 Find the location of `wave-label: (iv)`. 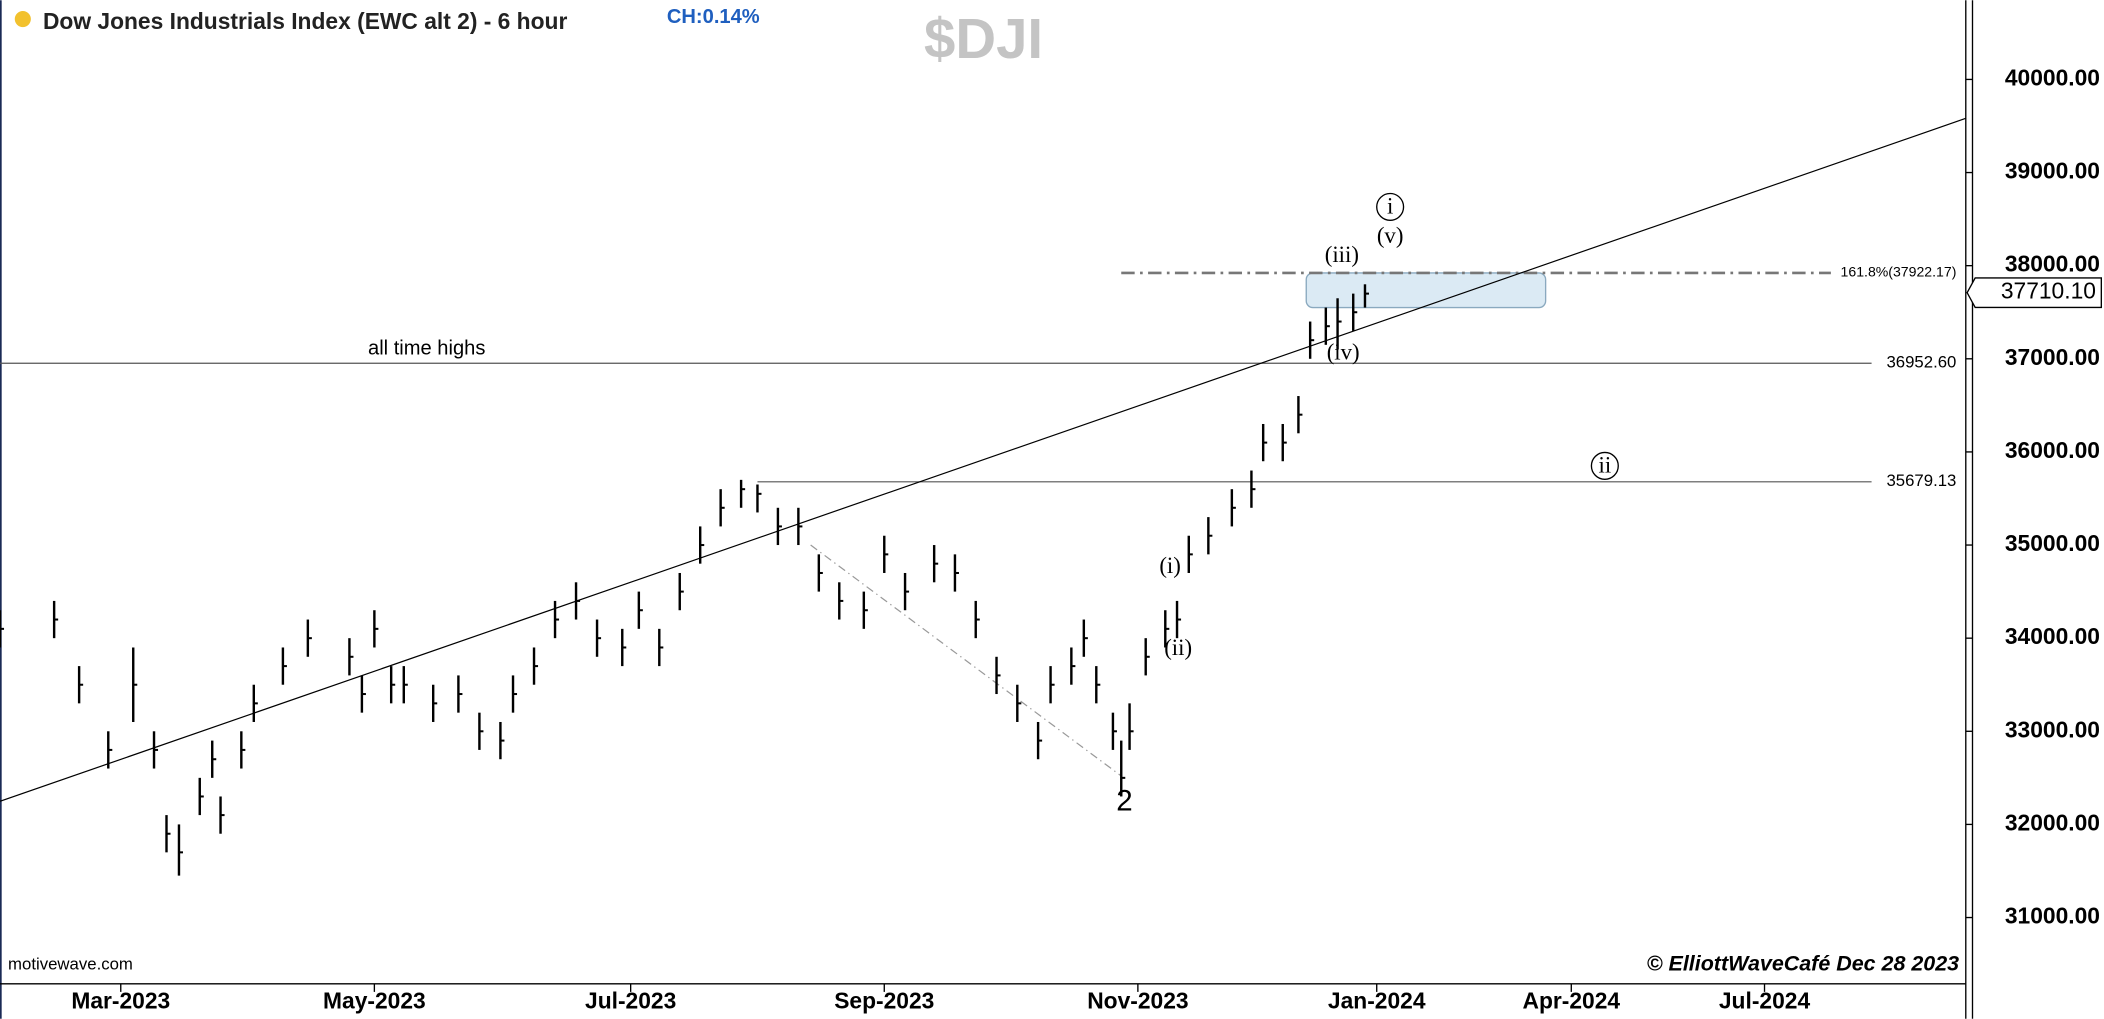

wave-label: (iv) is located at coordinates (1343, 352).